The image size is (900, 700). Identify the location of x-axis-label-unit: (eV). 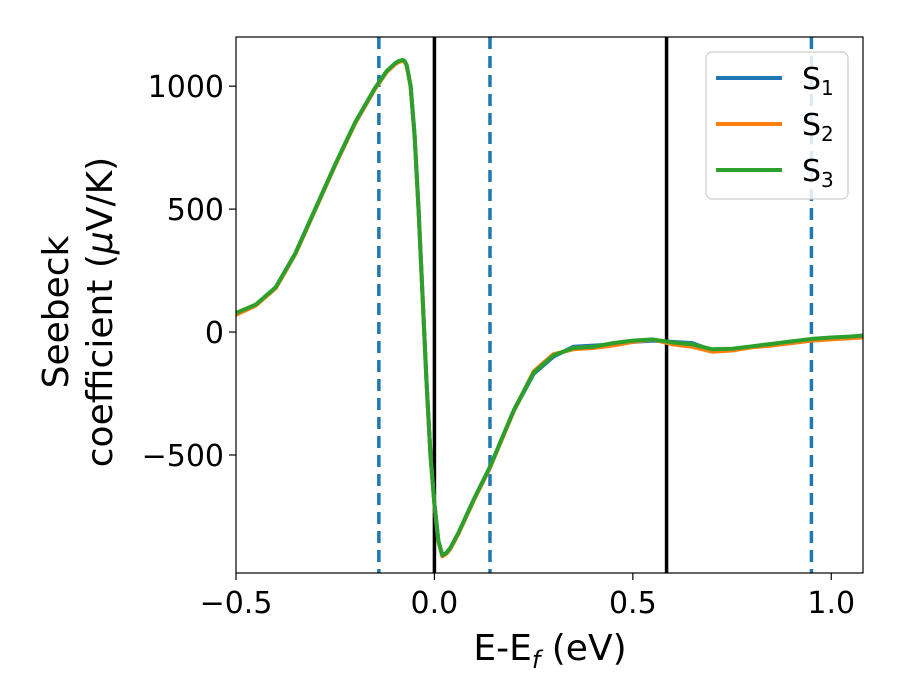
(583, 648).